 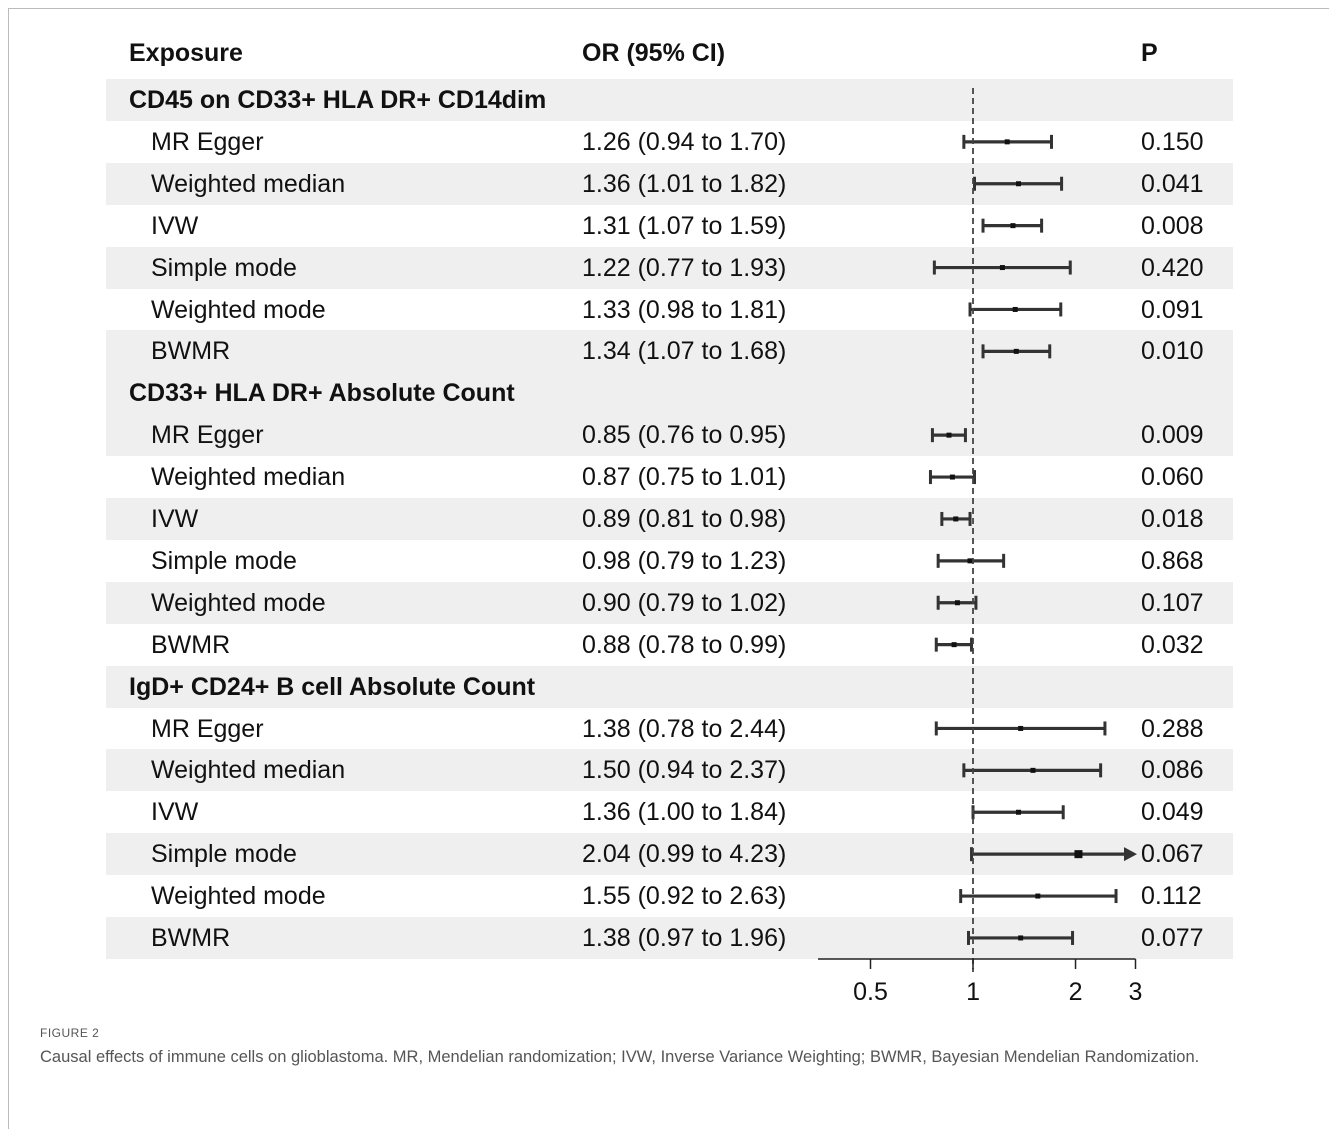 I want to click on or-value: 1.33 (0.98 to 1.81), so click(x=684, y=309).